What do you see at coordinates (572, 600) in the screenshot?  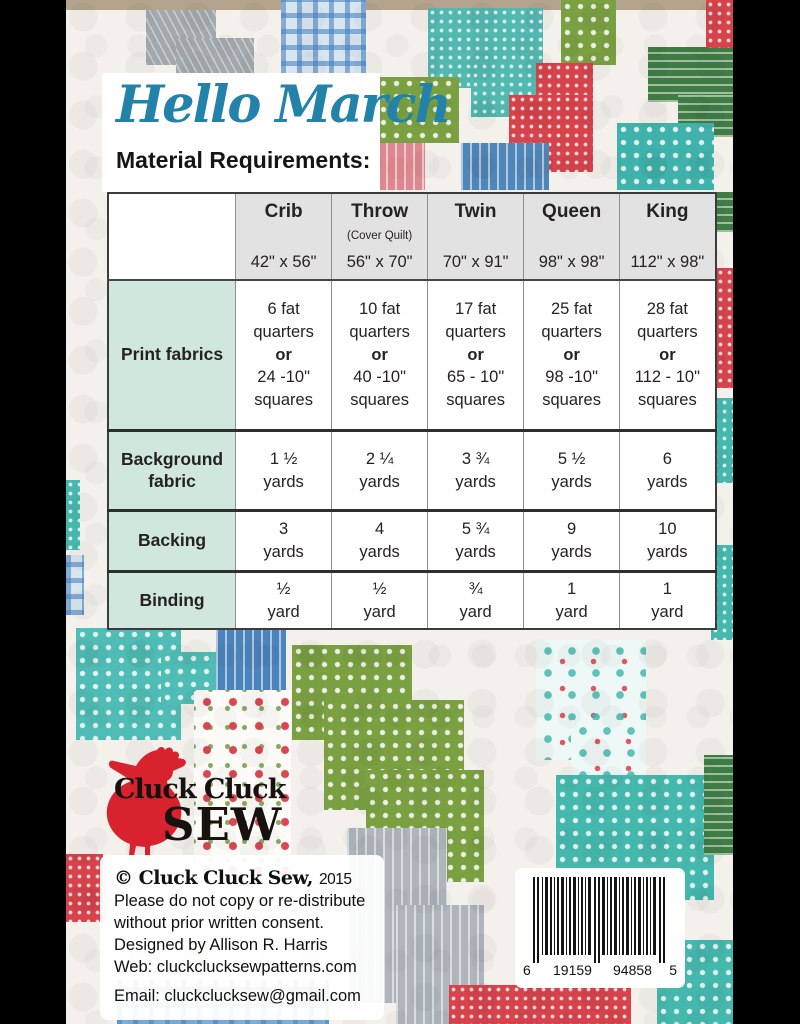 I see `cell-binding-queen: 1 yard` at bounding box center [572, 600].